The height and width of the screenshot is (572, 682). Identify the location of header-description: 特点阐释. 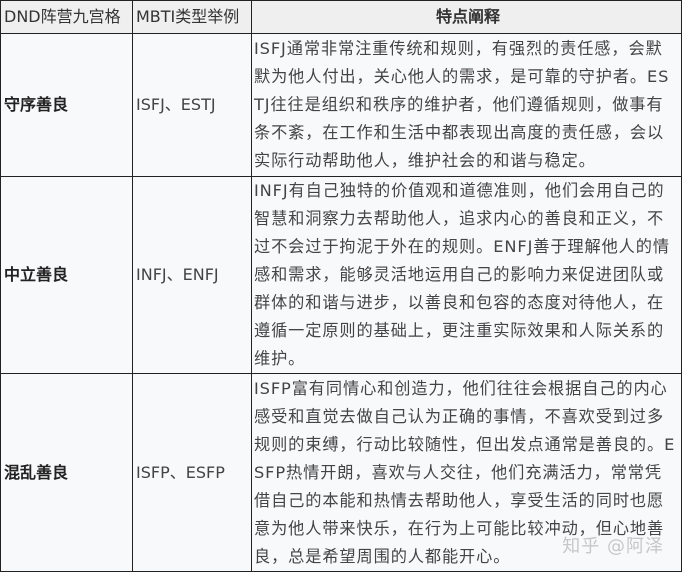
(466, 17).